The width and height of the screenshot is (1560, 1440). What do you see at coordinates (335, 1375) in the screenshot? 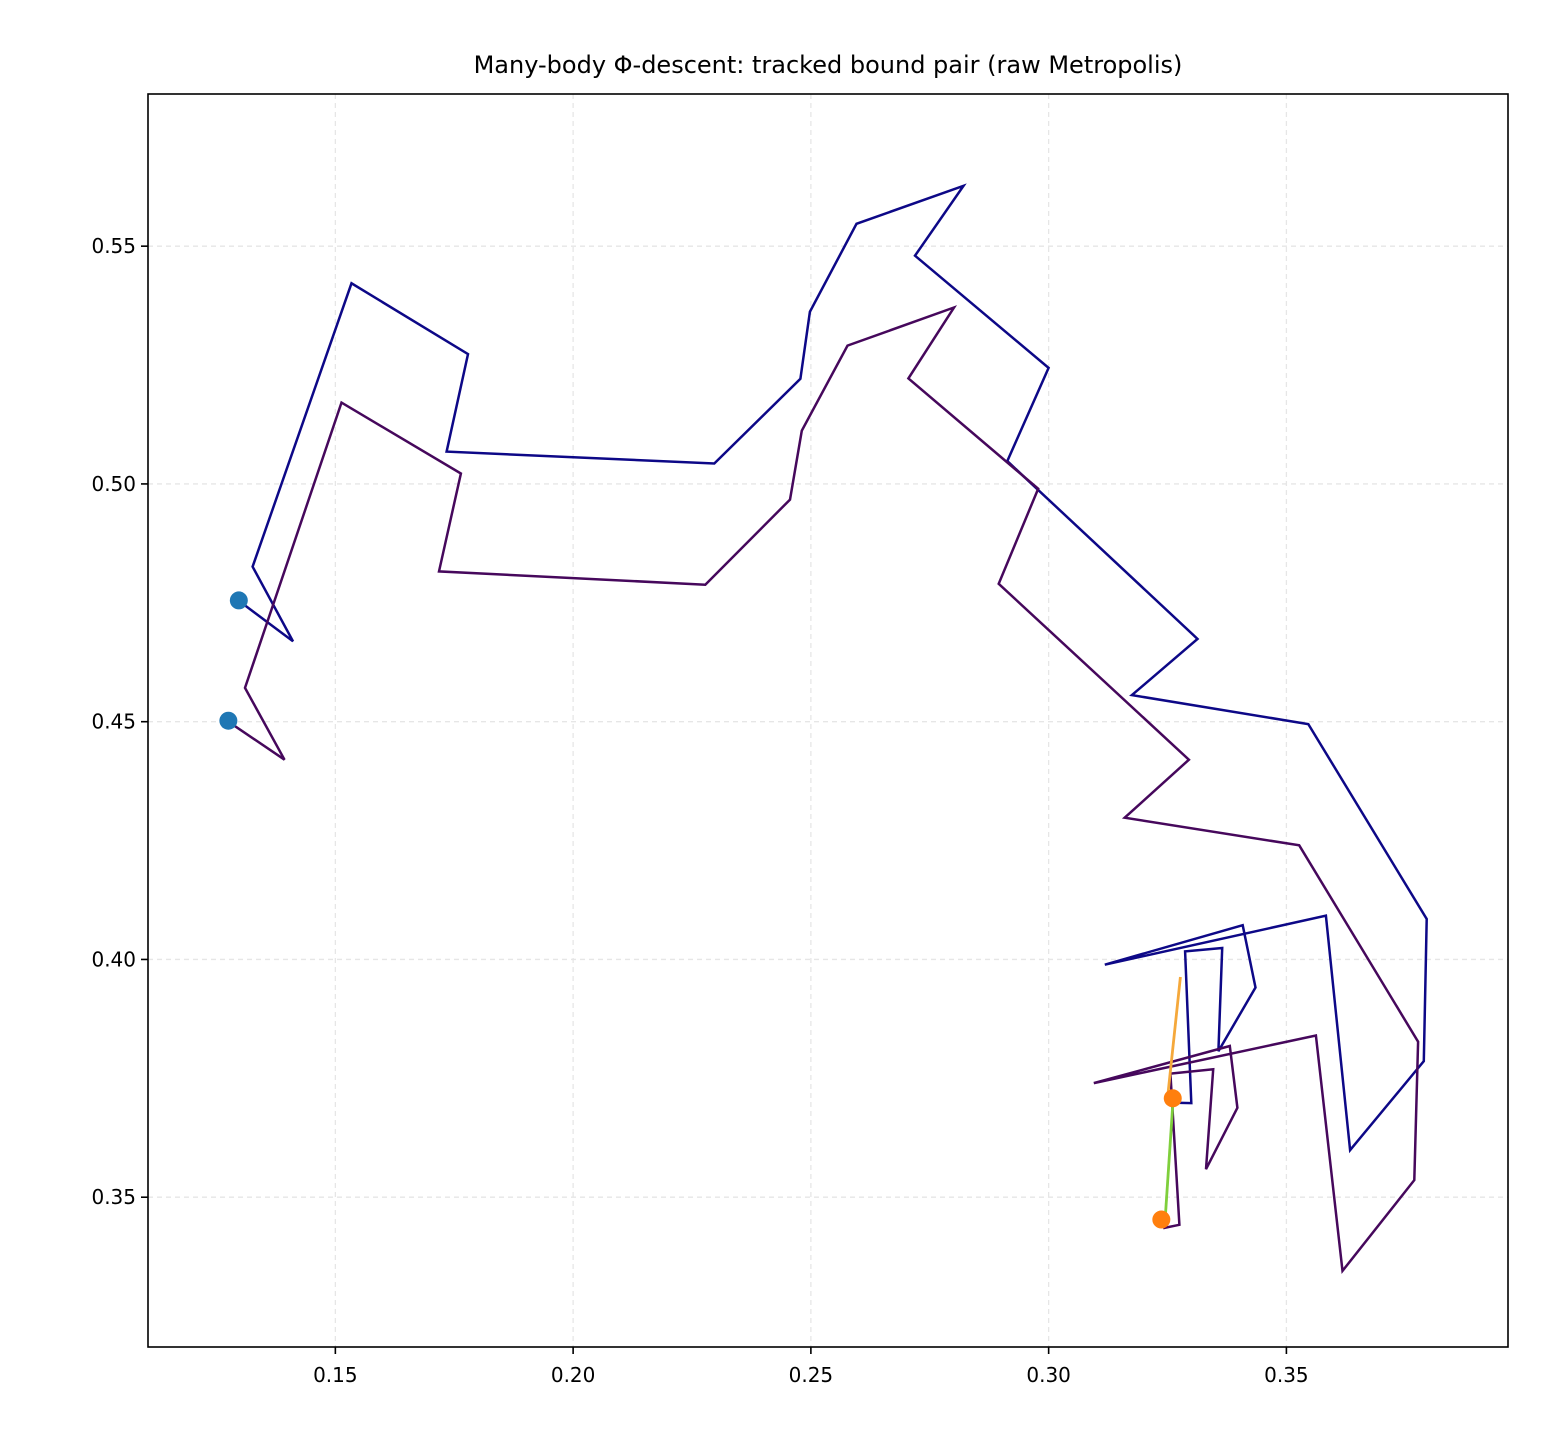
I see `x-tick-label: 0.15` at bounding box center [335, 1375].